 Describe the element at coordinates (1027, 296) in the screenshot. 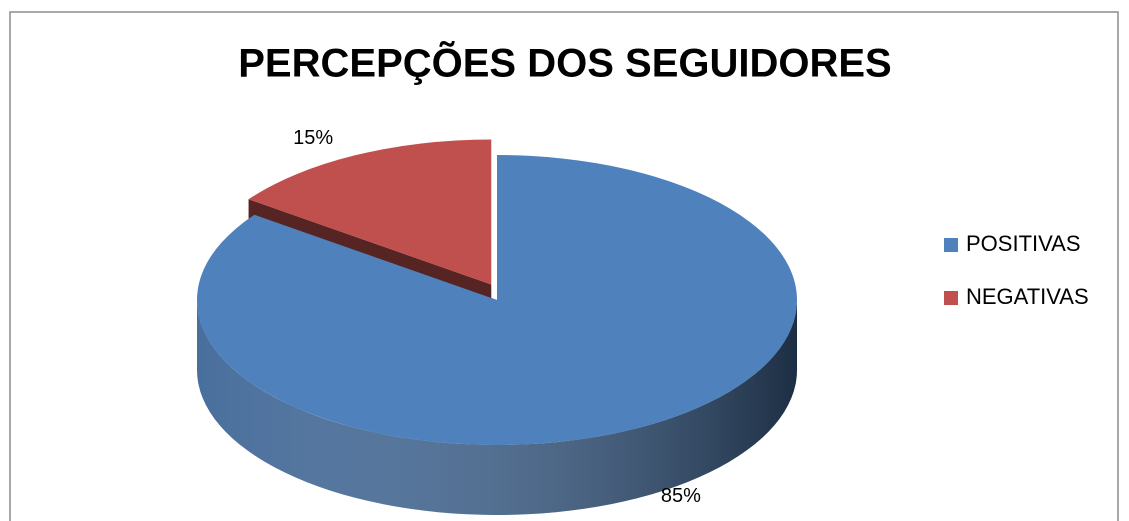

I see `legend-label: NEGATIVAS` at that location.